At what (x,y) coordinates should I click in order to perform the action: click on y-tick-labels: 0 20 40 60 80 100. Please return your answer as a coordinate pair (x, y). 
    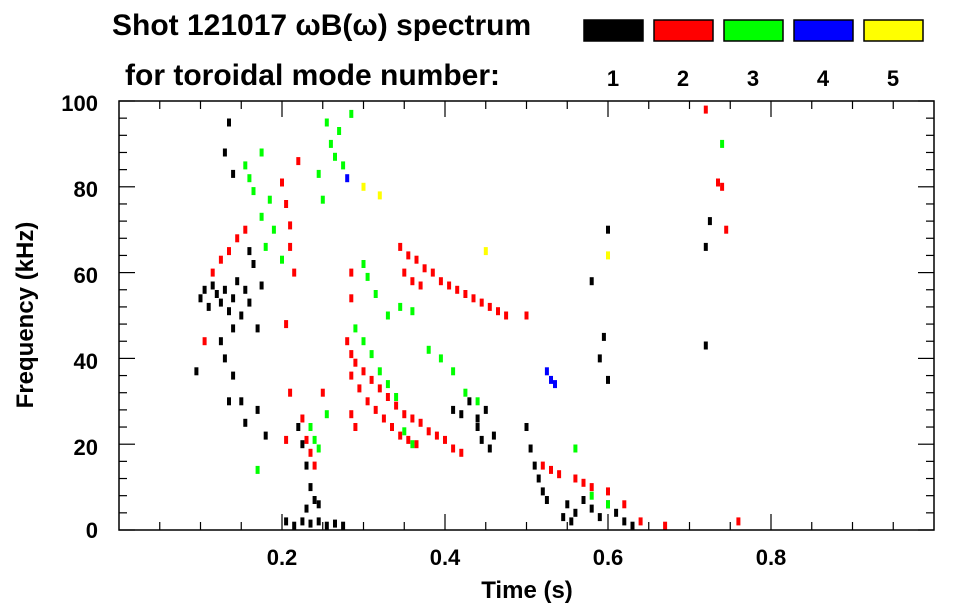
    Looking at the image, I should click on (79, 317).